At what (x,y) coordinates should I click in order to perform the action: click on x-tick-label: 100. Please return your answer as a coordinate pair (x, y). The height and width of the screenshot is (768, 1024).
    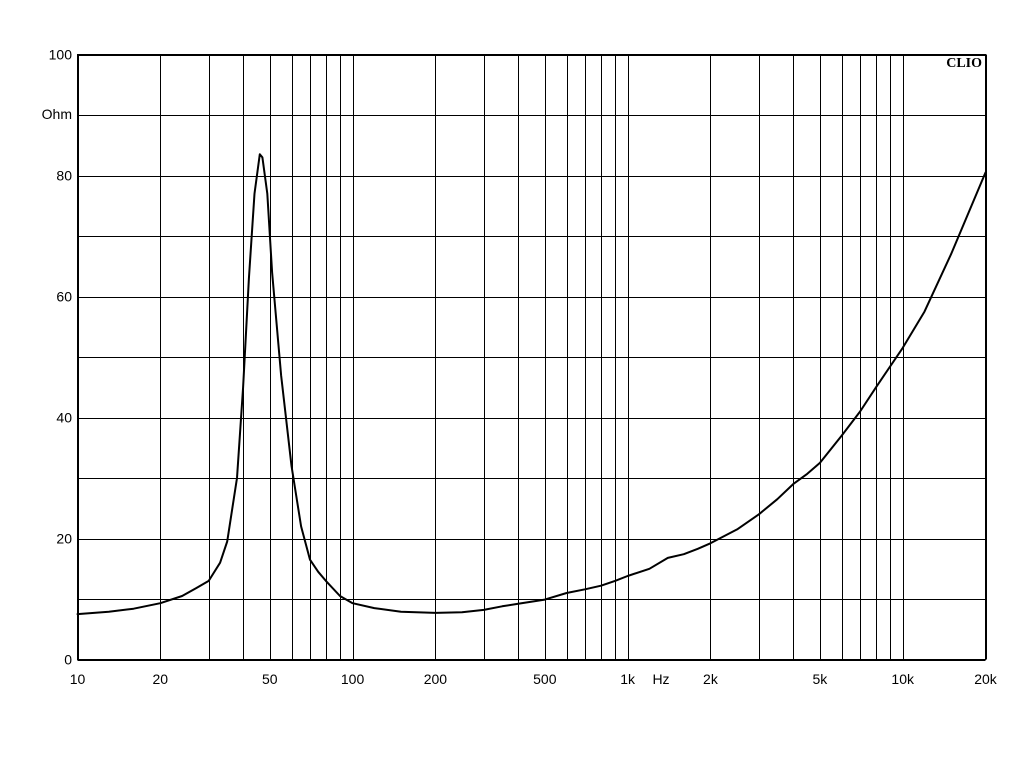
    Looking at the image, I should click on (353, 679).